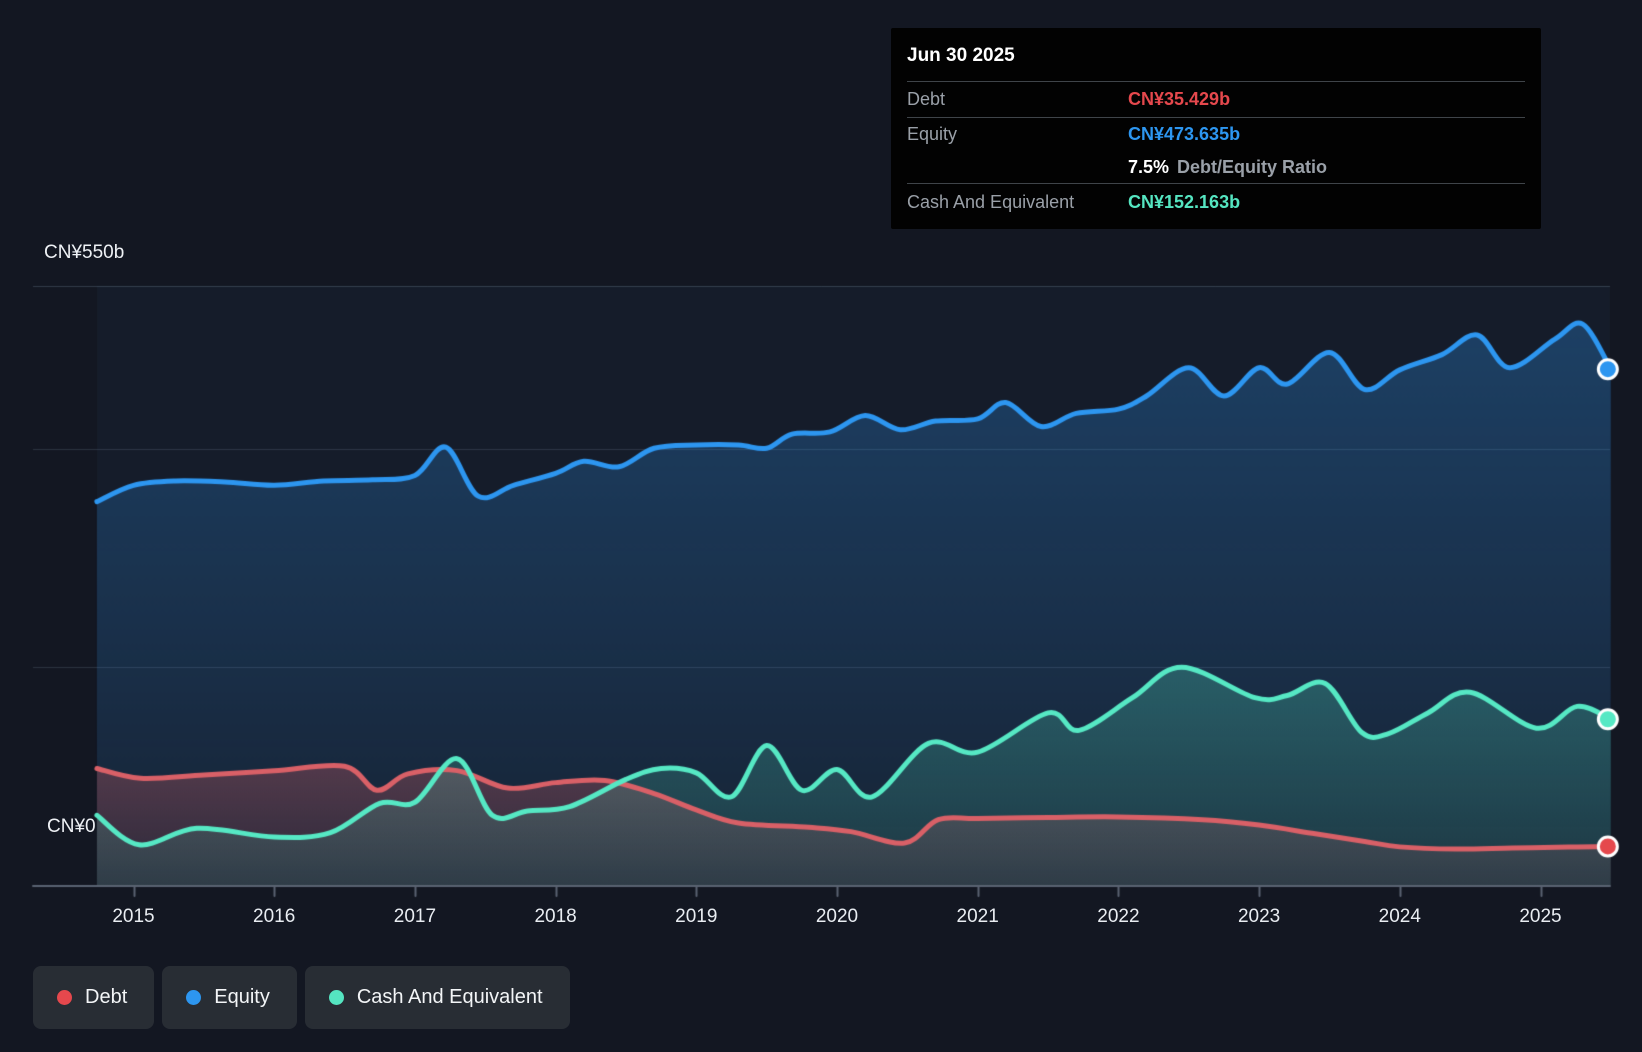 This screenshot has height=1052, width=1642. What do you see at coordinates (194, 997) in the screenshot?
I see `equity-dot-icon` at bounding box center [194, 997].